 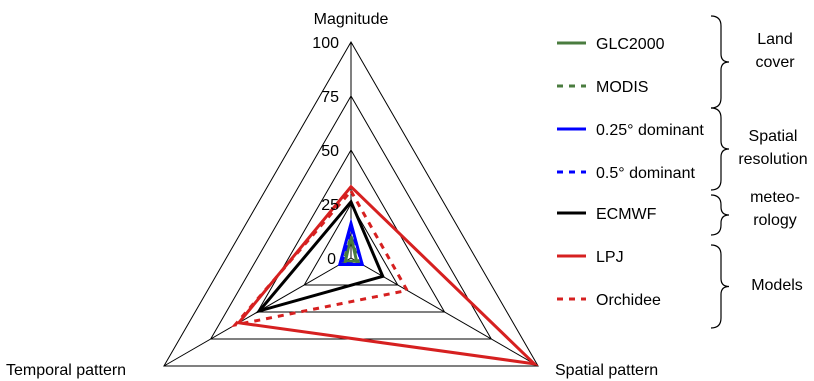 What do you see at coordinates (775, 220) in the screenshot?
I see `group-label-rology: rology` at bounding box center [775, 220].